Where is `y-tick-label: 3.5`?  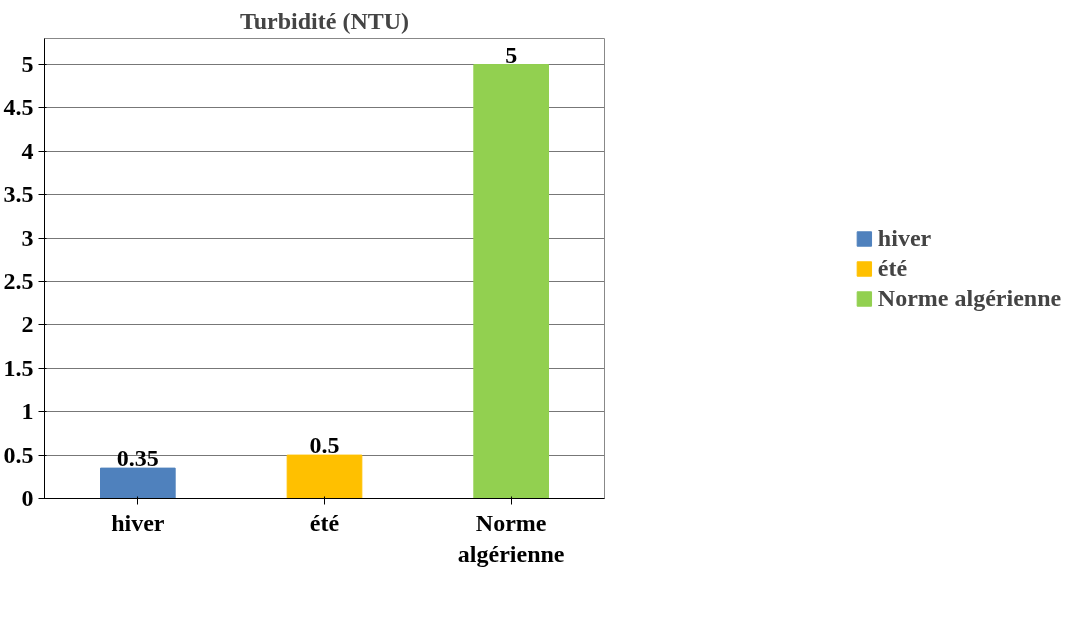 y-tick-label: 3.5 is located at coordinates (18, 194).